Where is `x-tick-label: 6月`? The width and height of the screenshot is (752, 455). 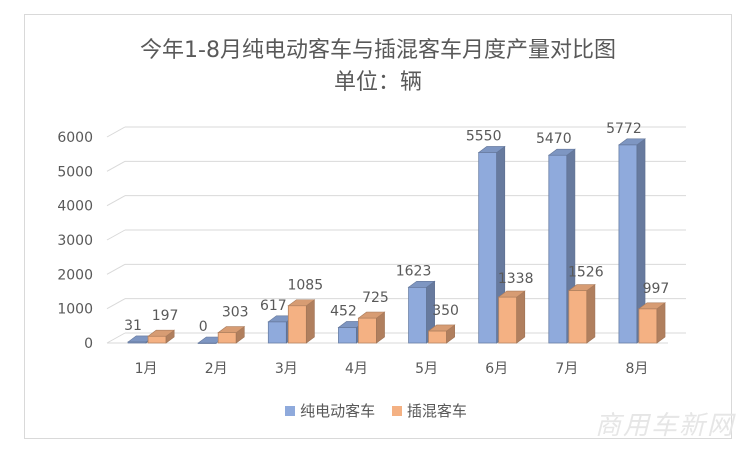
x-tick-label: 6月 is located at coordinates (496, 369).